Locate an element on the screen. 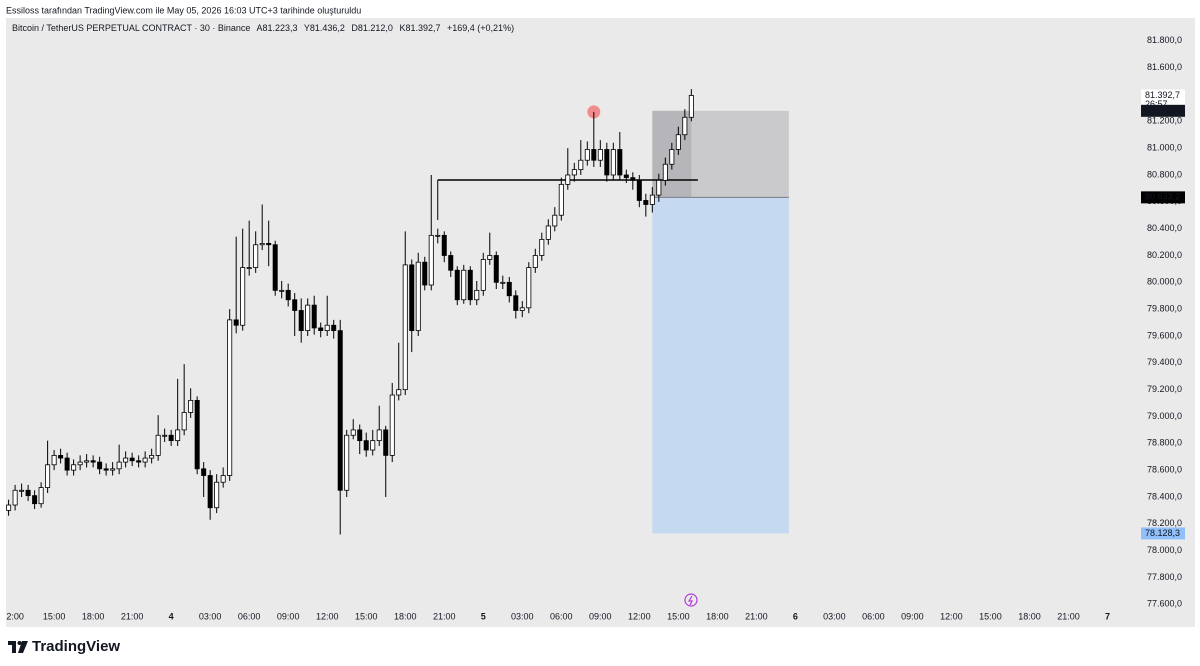  y-tick-label: 81.200,0 is located at coordinates (1164, 121).